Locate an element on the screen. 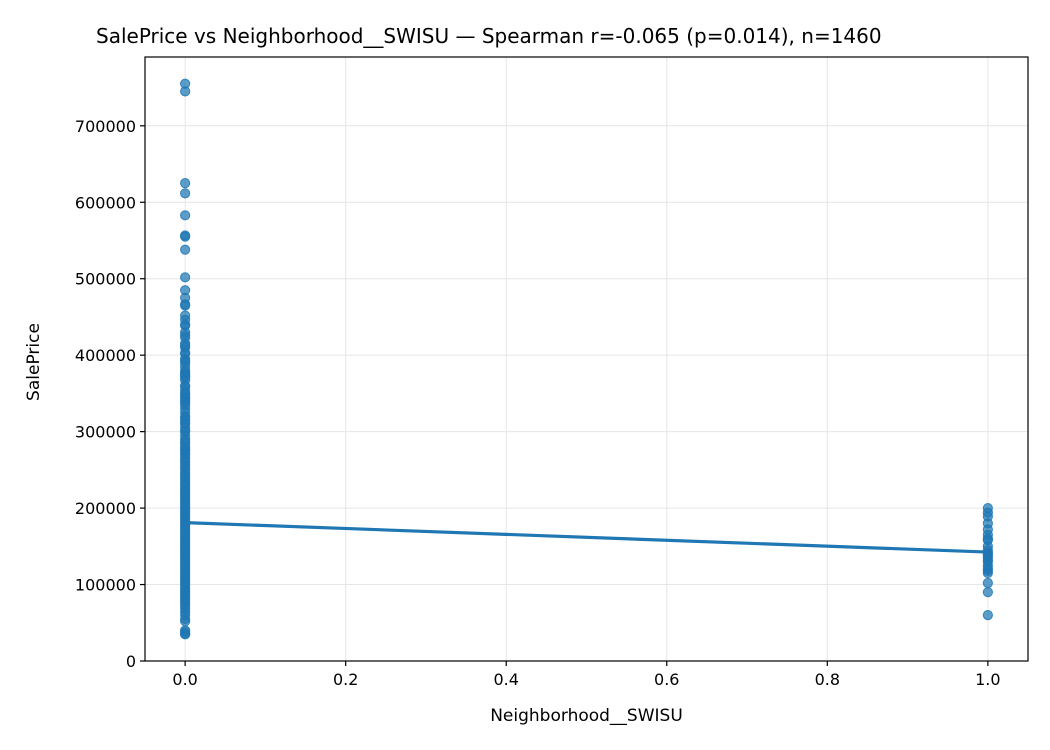 This screenshot has height=750, width=1050. x-tick-label: 0.0 is located at coordinates (184, 679).